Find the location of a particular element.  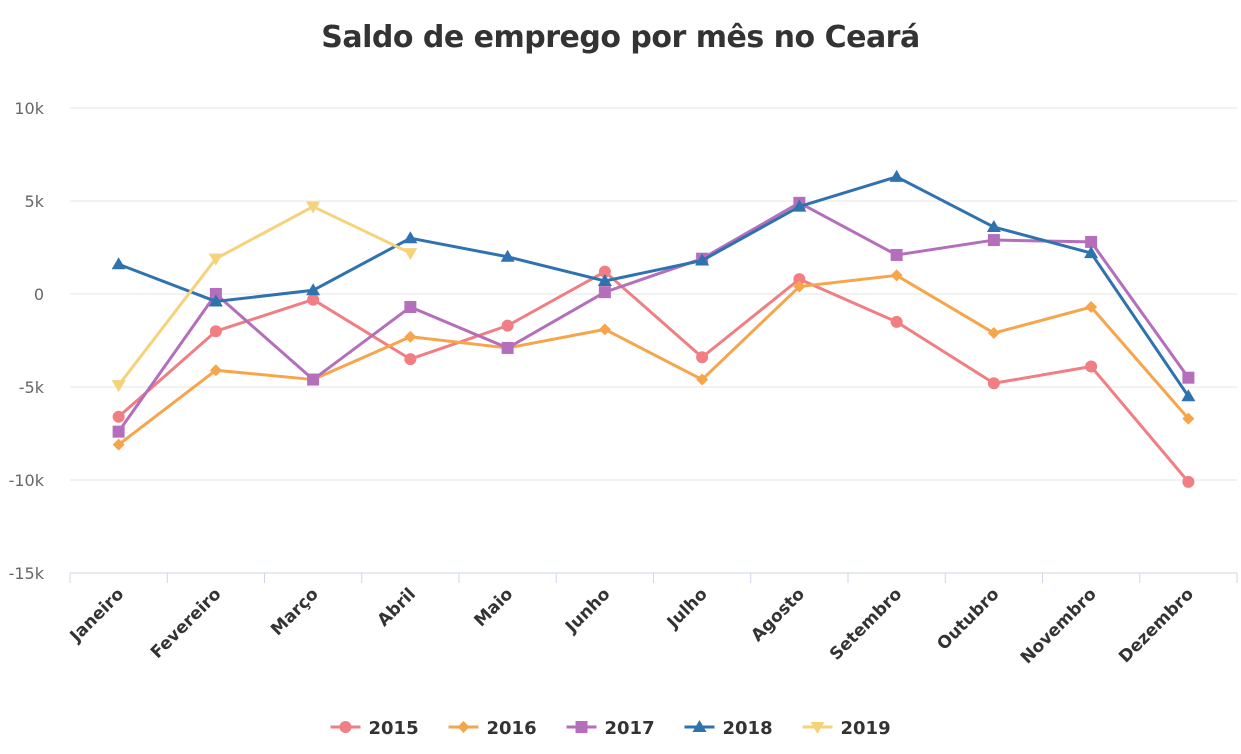

legend-item-2015: 2015 is located at coordinates (374, 728).